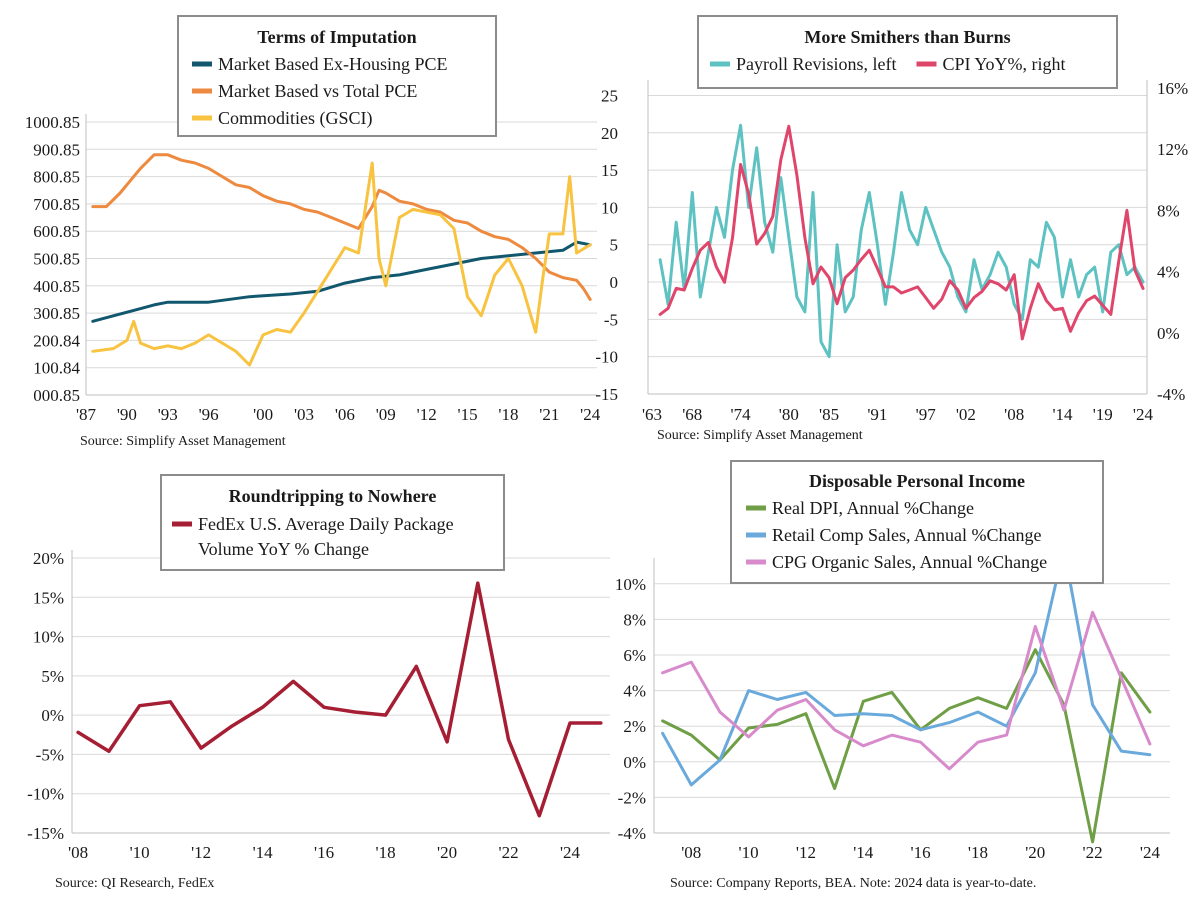 This screenshot has height=907, width=1200. Describe the element at coordinates (332, 64) in the screenshot. I see `legend-label: Market Based Ex-Housing PCE` at that location.